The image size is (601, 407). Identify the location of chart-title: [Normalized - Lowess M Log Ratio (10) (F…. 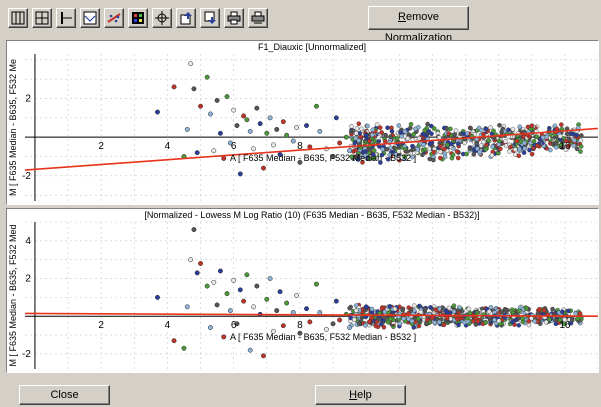
(311, 215).